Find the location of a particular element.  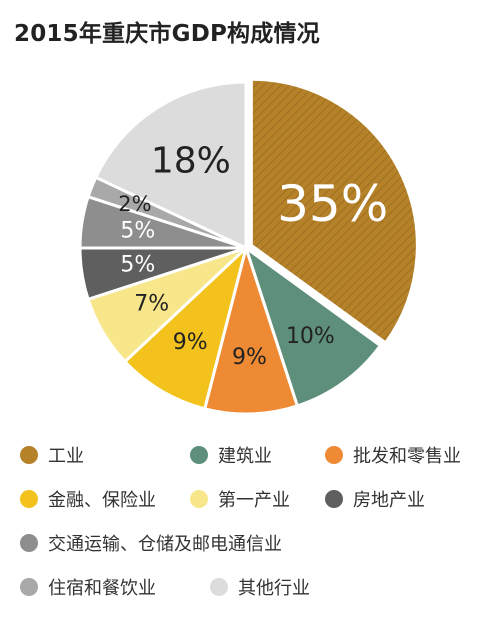

legend-item: 批发和零售业 is located at coordinates (393, 455).